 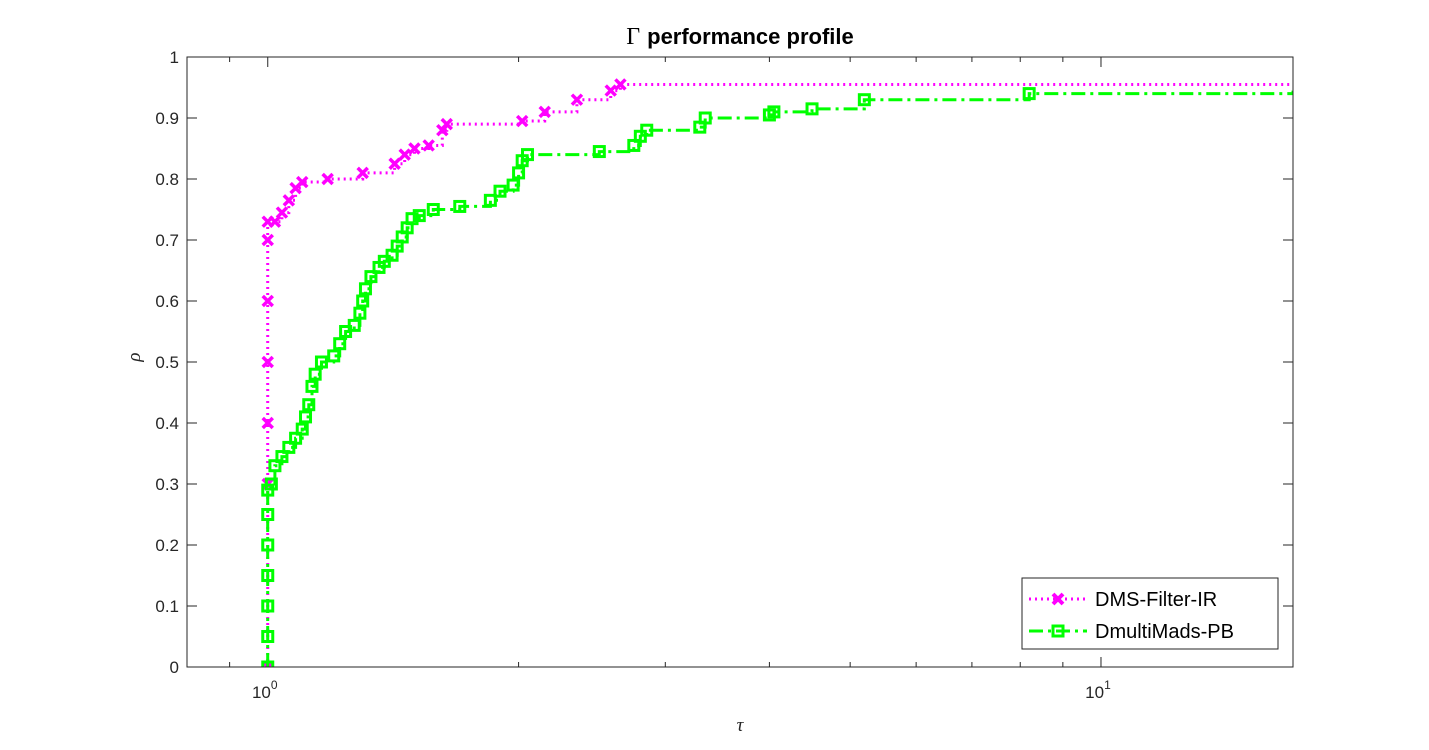 I want to click on x-tick-label: 10⁰, so click(x=265, y=690).